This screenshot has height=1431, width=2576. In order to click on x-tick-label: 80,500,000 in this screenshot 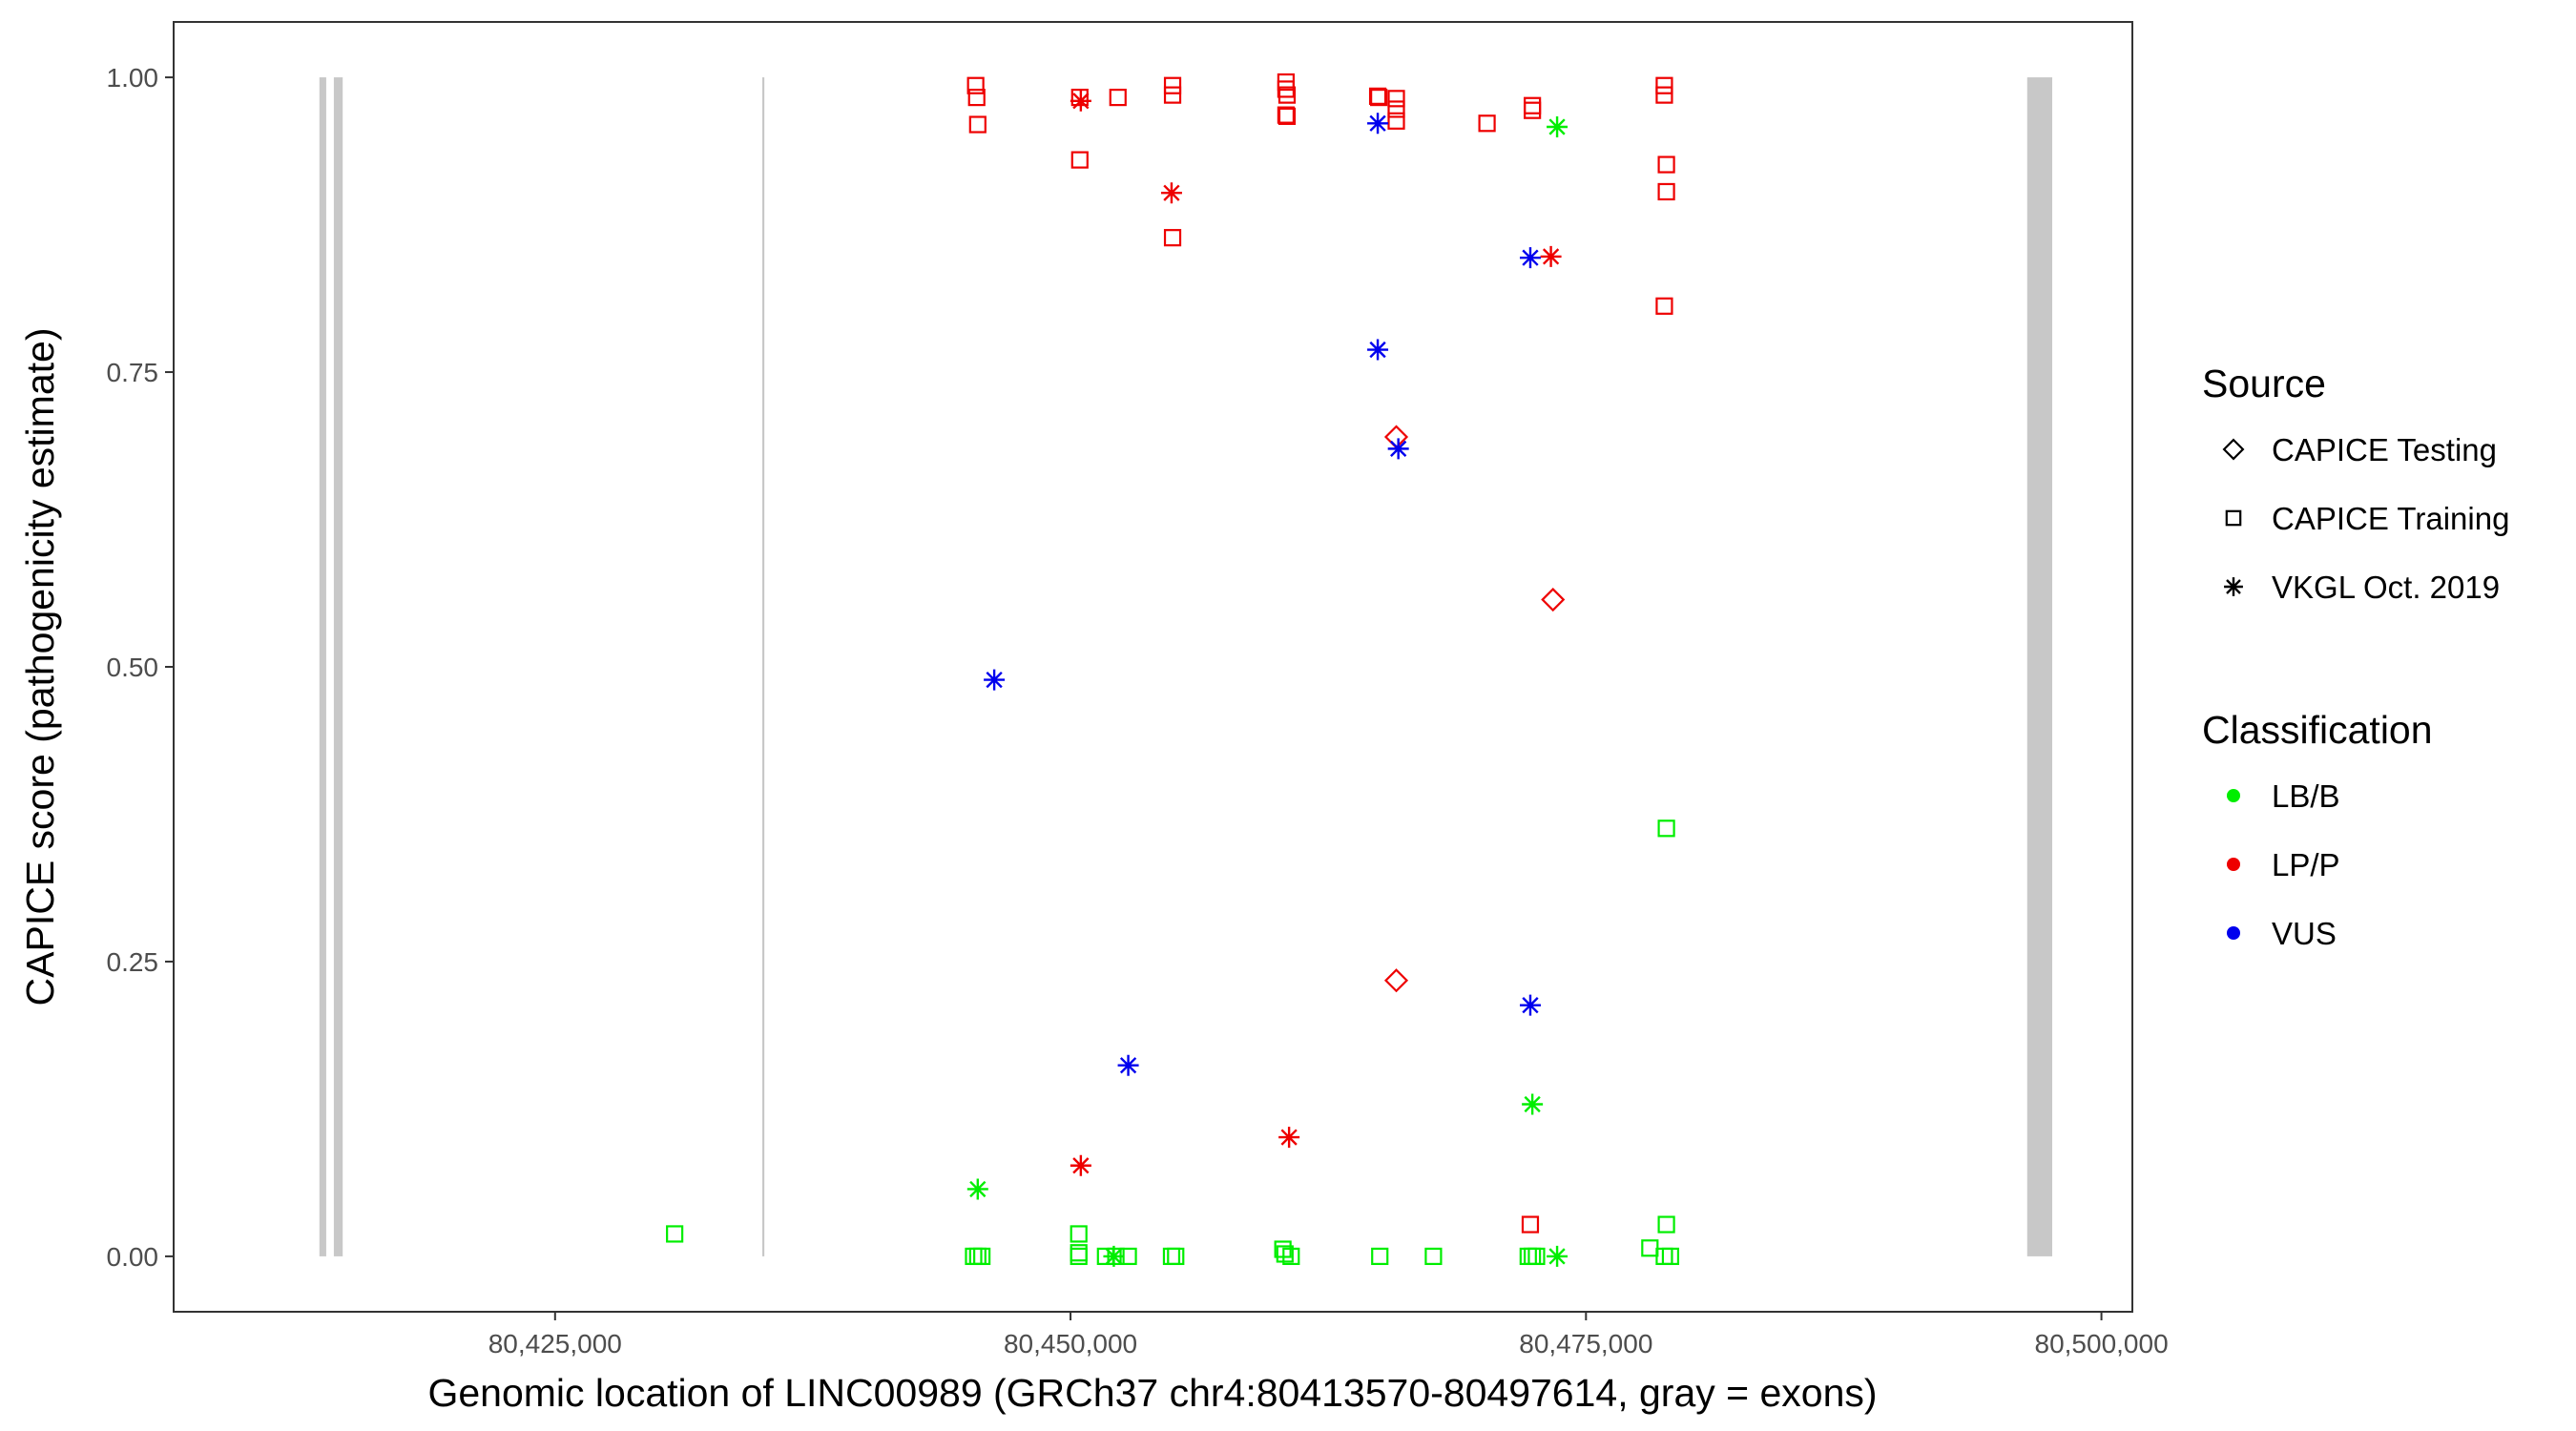, I will do `click(2102, 1343)`.